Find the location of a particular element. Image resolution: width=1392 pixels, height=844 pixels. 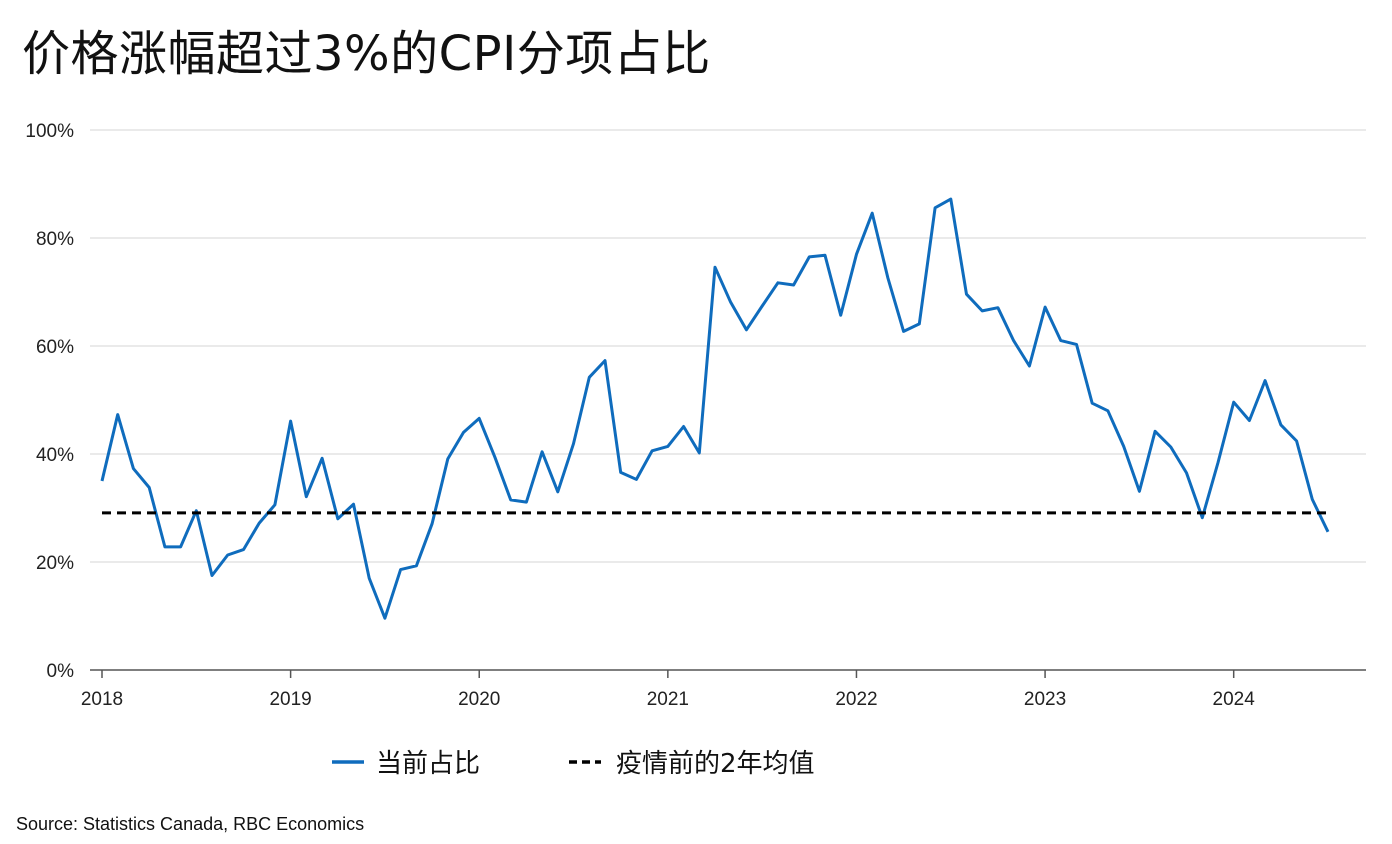

x-tick-label: 2021 is located at coordinates (668, 699).